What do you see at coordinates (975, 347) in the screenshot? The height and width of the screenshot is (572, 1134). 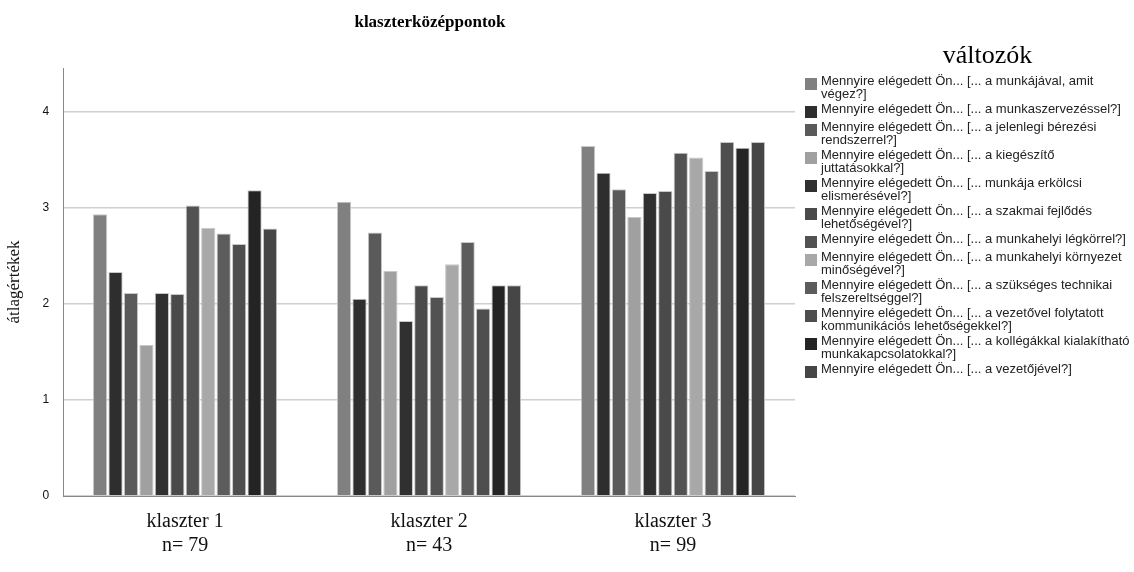 I see `legend-label: Mennyire elégedett Ön... [... a kollégákkal kialakítható munkakapcsolatokkal?]` at bounding box center [975, 347].